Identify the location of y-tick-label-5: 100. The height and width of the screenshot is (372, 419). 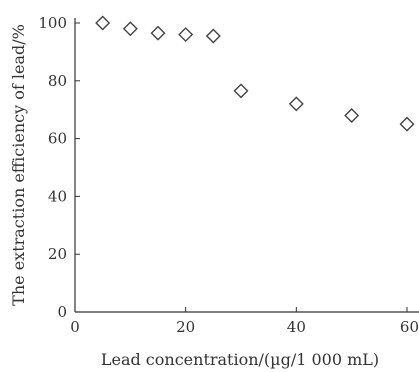
(52, 23).